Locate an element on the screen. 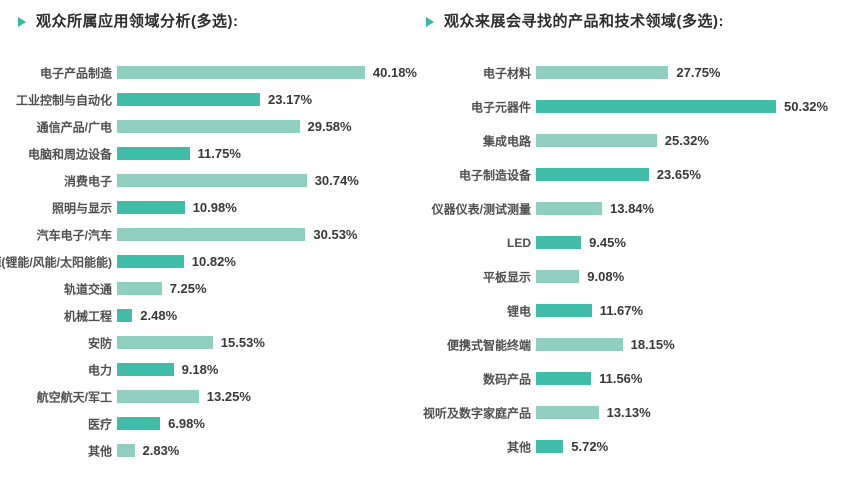 This screenshot has height=479, width=851. category-label: 电子材料 is located at coordinates (506, 73).